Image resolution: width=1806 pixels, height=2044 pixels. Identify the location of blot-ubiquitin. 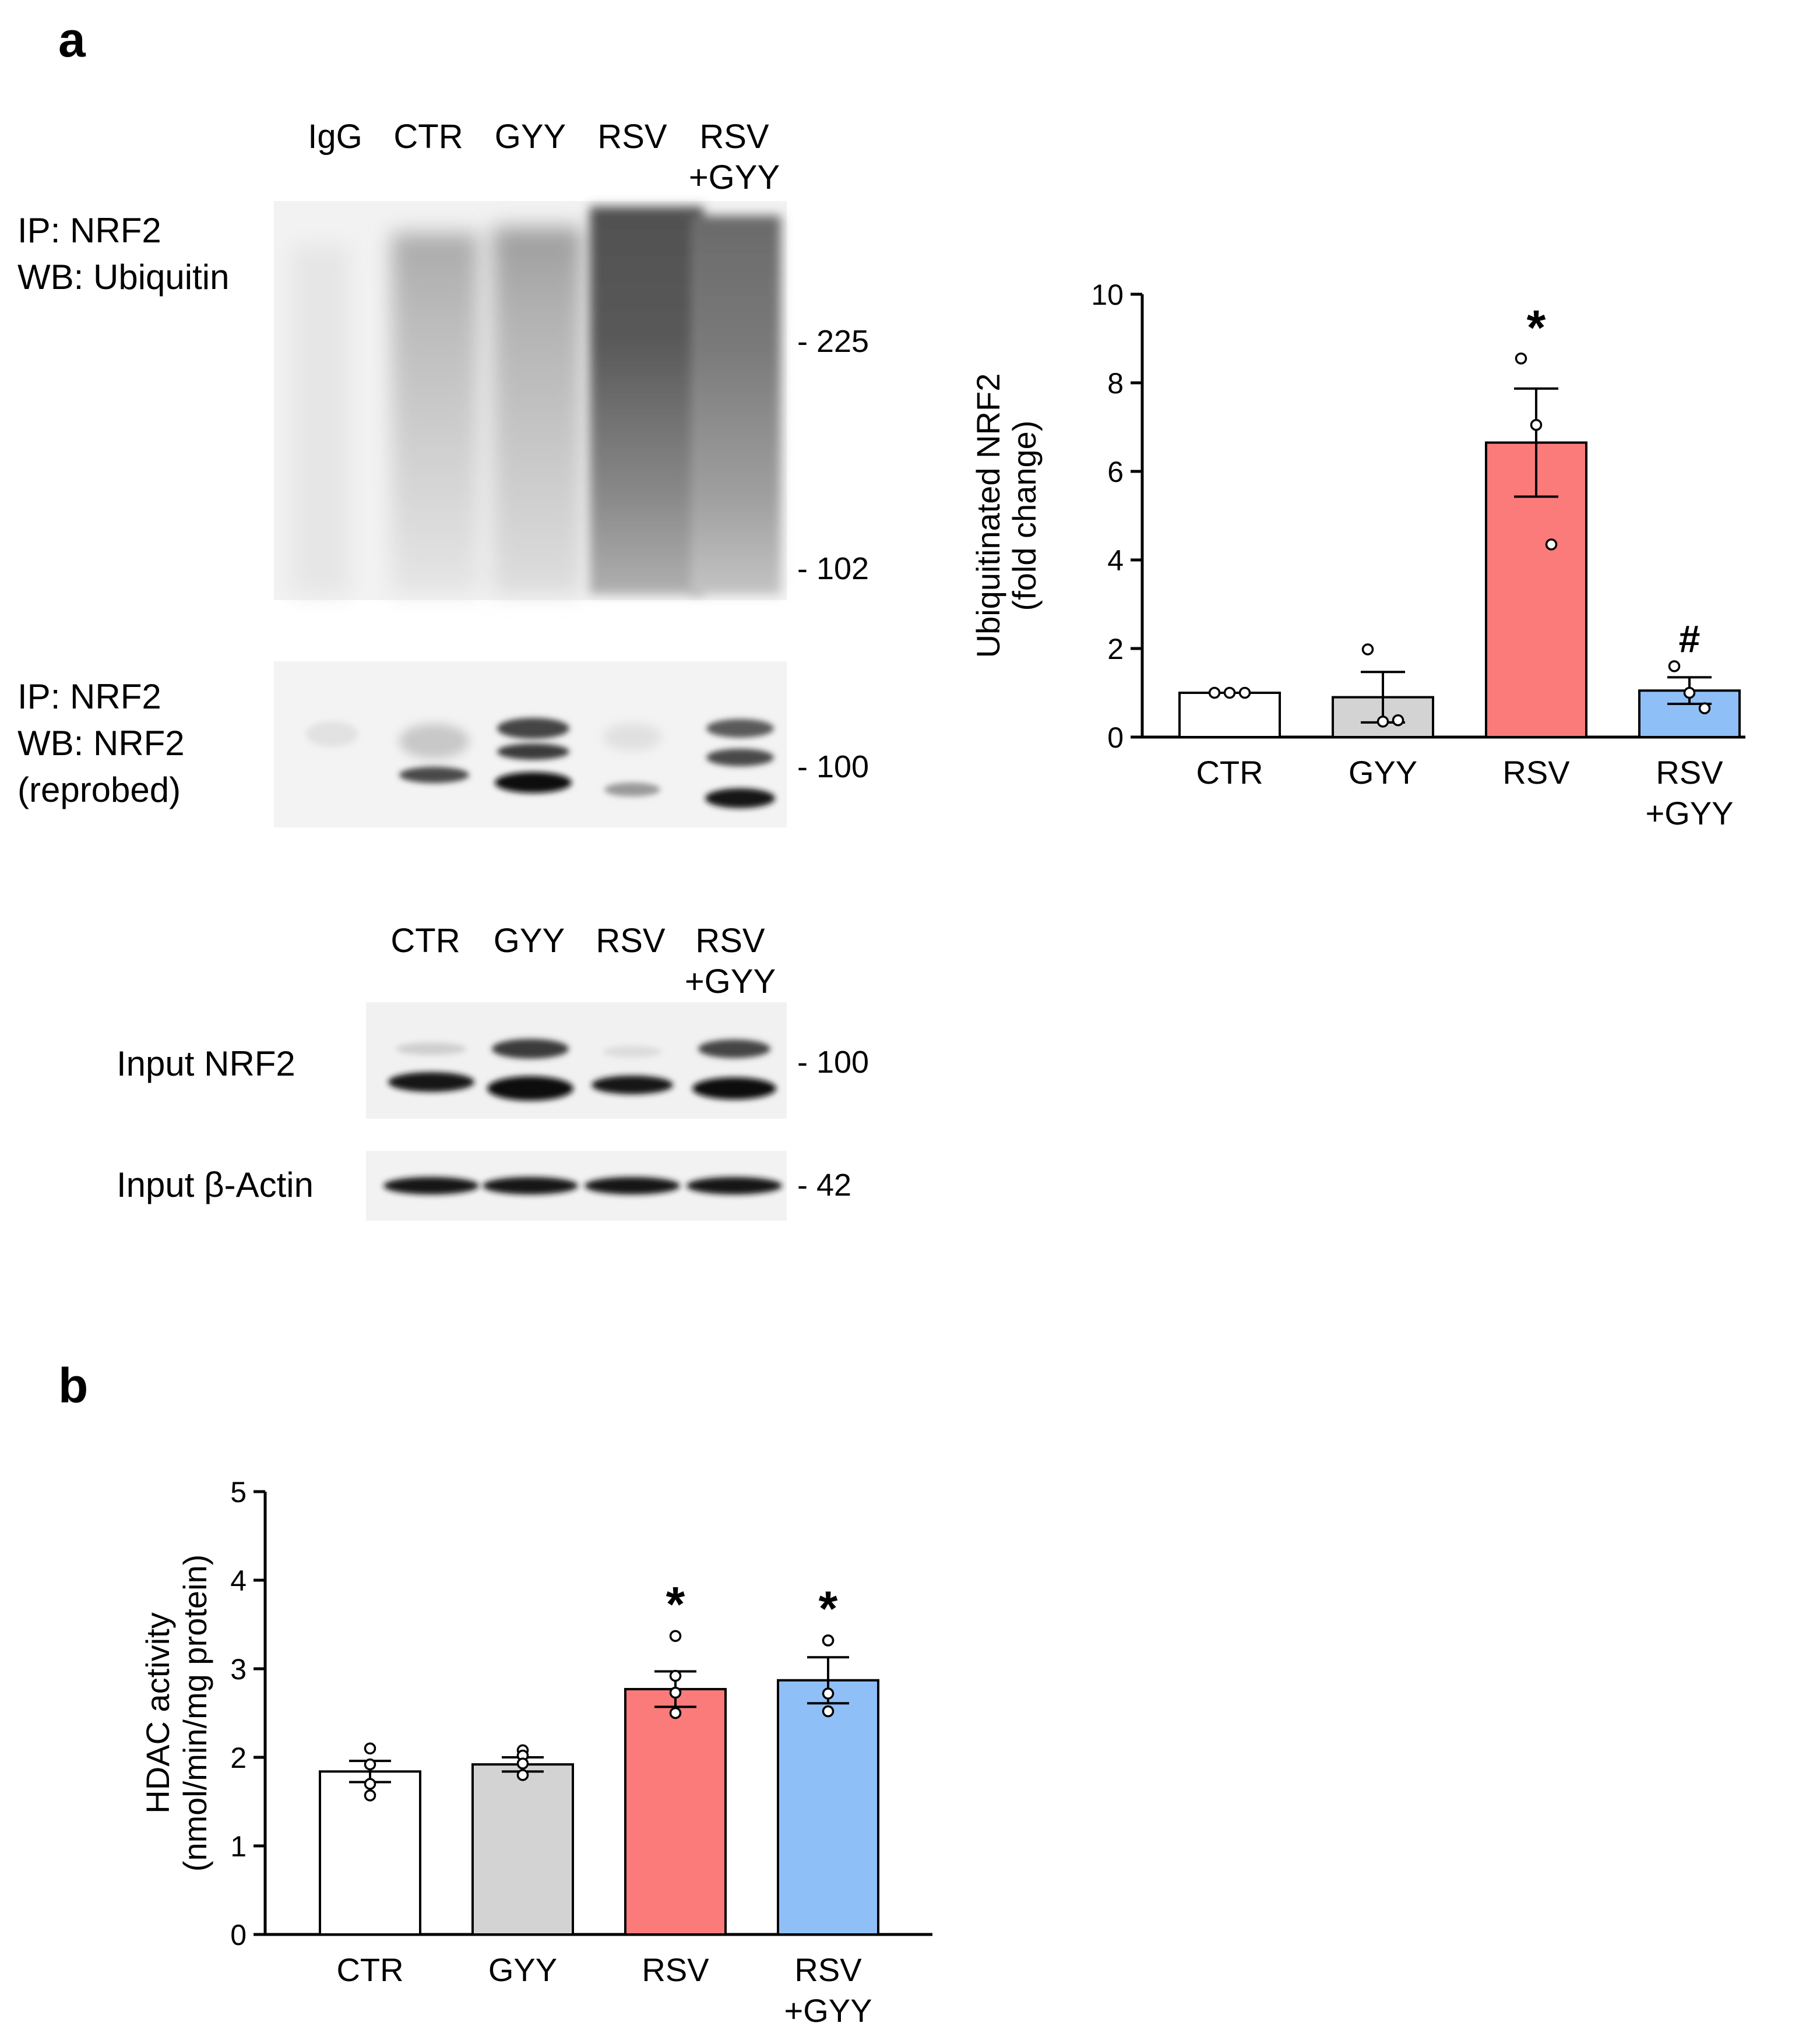
(530, 400).